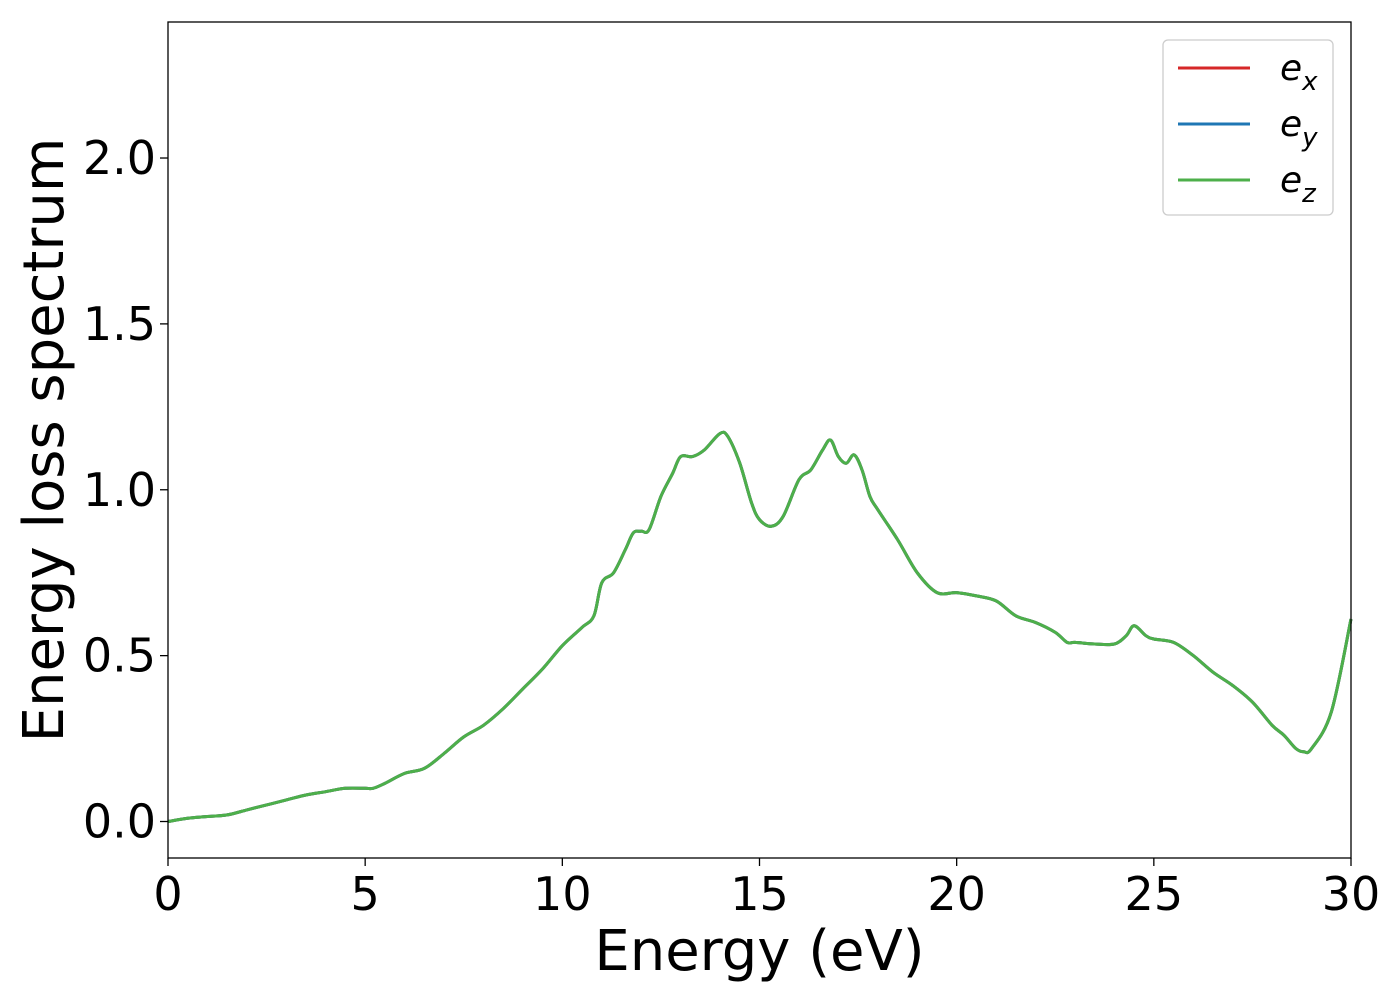 The height and width of the screenshot is (1000, 1400). I want to click on x-axis-ticks: 0 5 10 15 20 25 30, so click(766, 889).